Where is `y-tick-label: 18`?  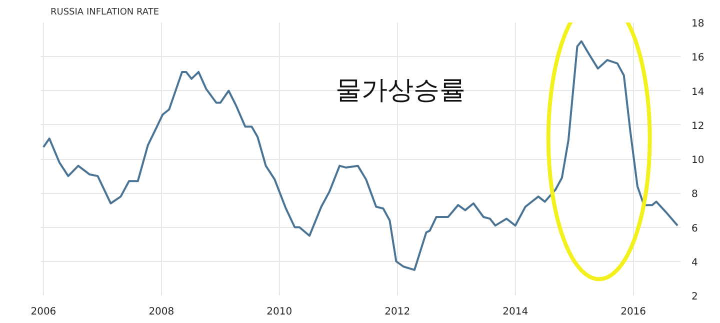
y-tick-label: 18 is located at coordinates (698, 24).